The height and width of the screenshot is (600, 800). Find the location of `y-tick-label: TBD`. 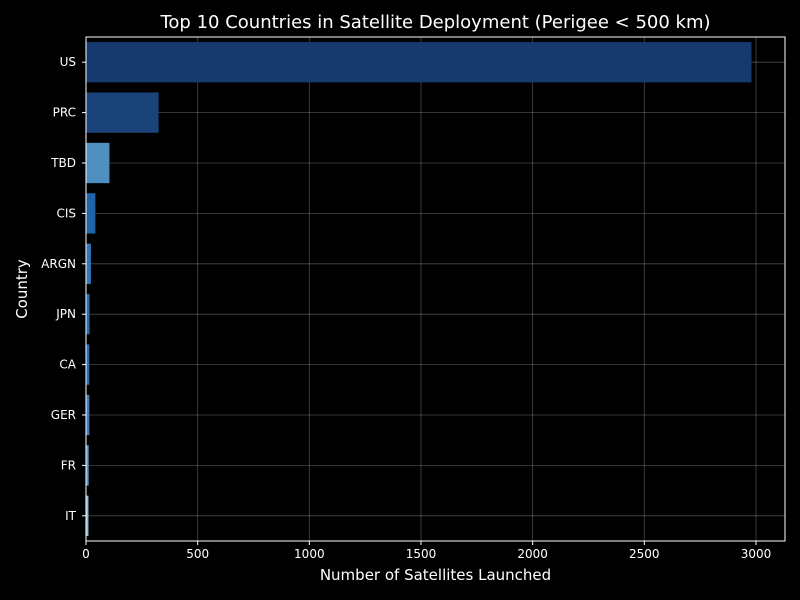

y-tick-label: TBD is located at coordinates (63, 163).